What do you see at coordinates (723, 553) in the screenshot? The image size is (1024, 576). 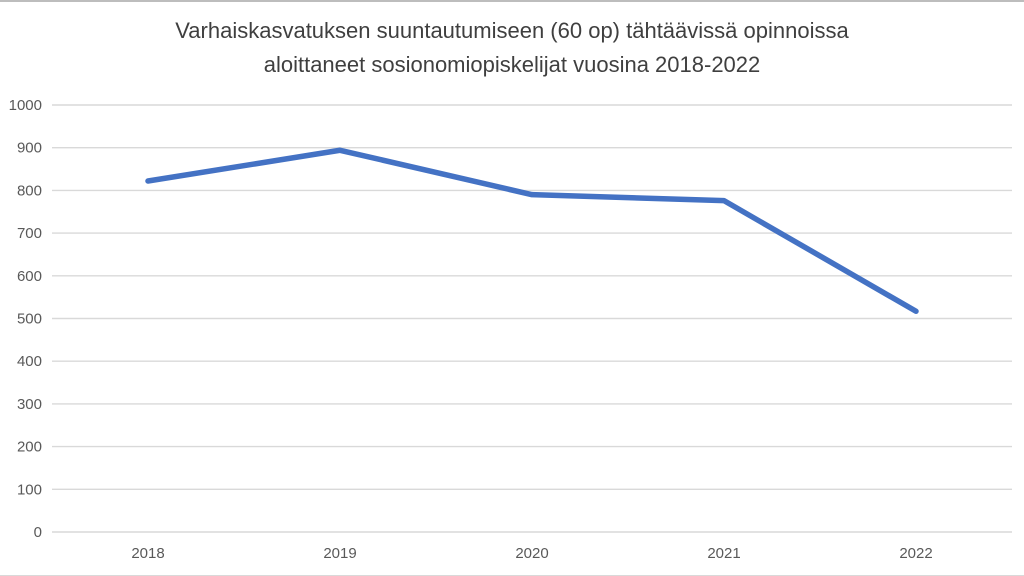 I see `x-axis-tick-label: 2021` at bounding box center [723, 553].